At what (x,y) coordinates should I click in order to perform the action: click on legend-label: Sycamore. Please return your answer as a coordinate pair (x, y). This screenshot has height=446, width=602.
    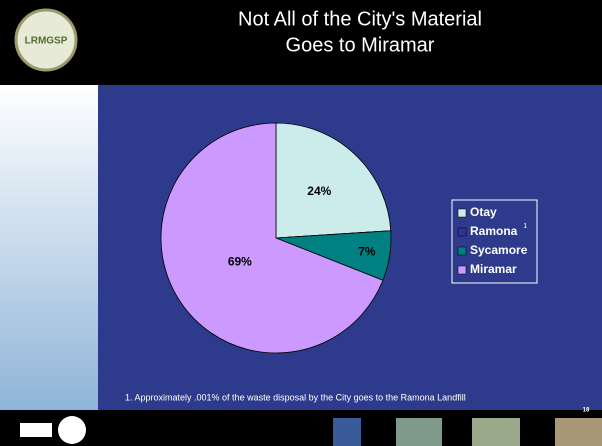
    Looking at the image, I should click on (499, 250).